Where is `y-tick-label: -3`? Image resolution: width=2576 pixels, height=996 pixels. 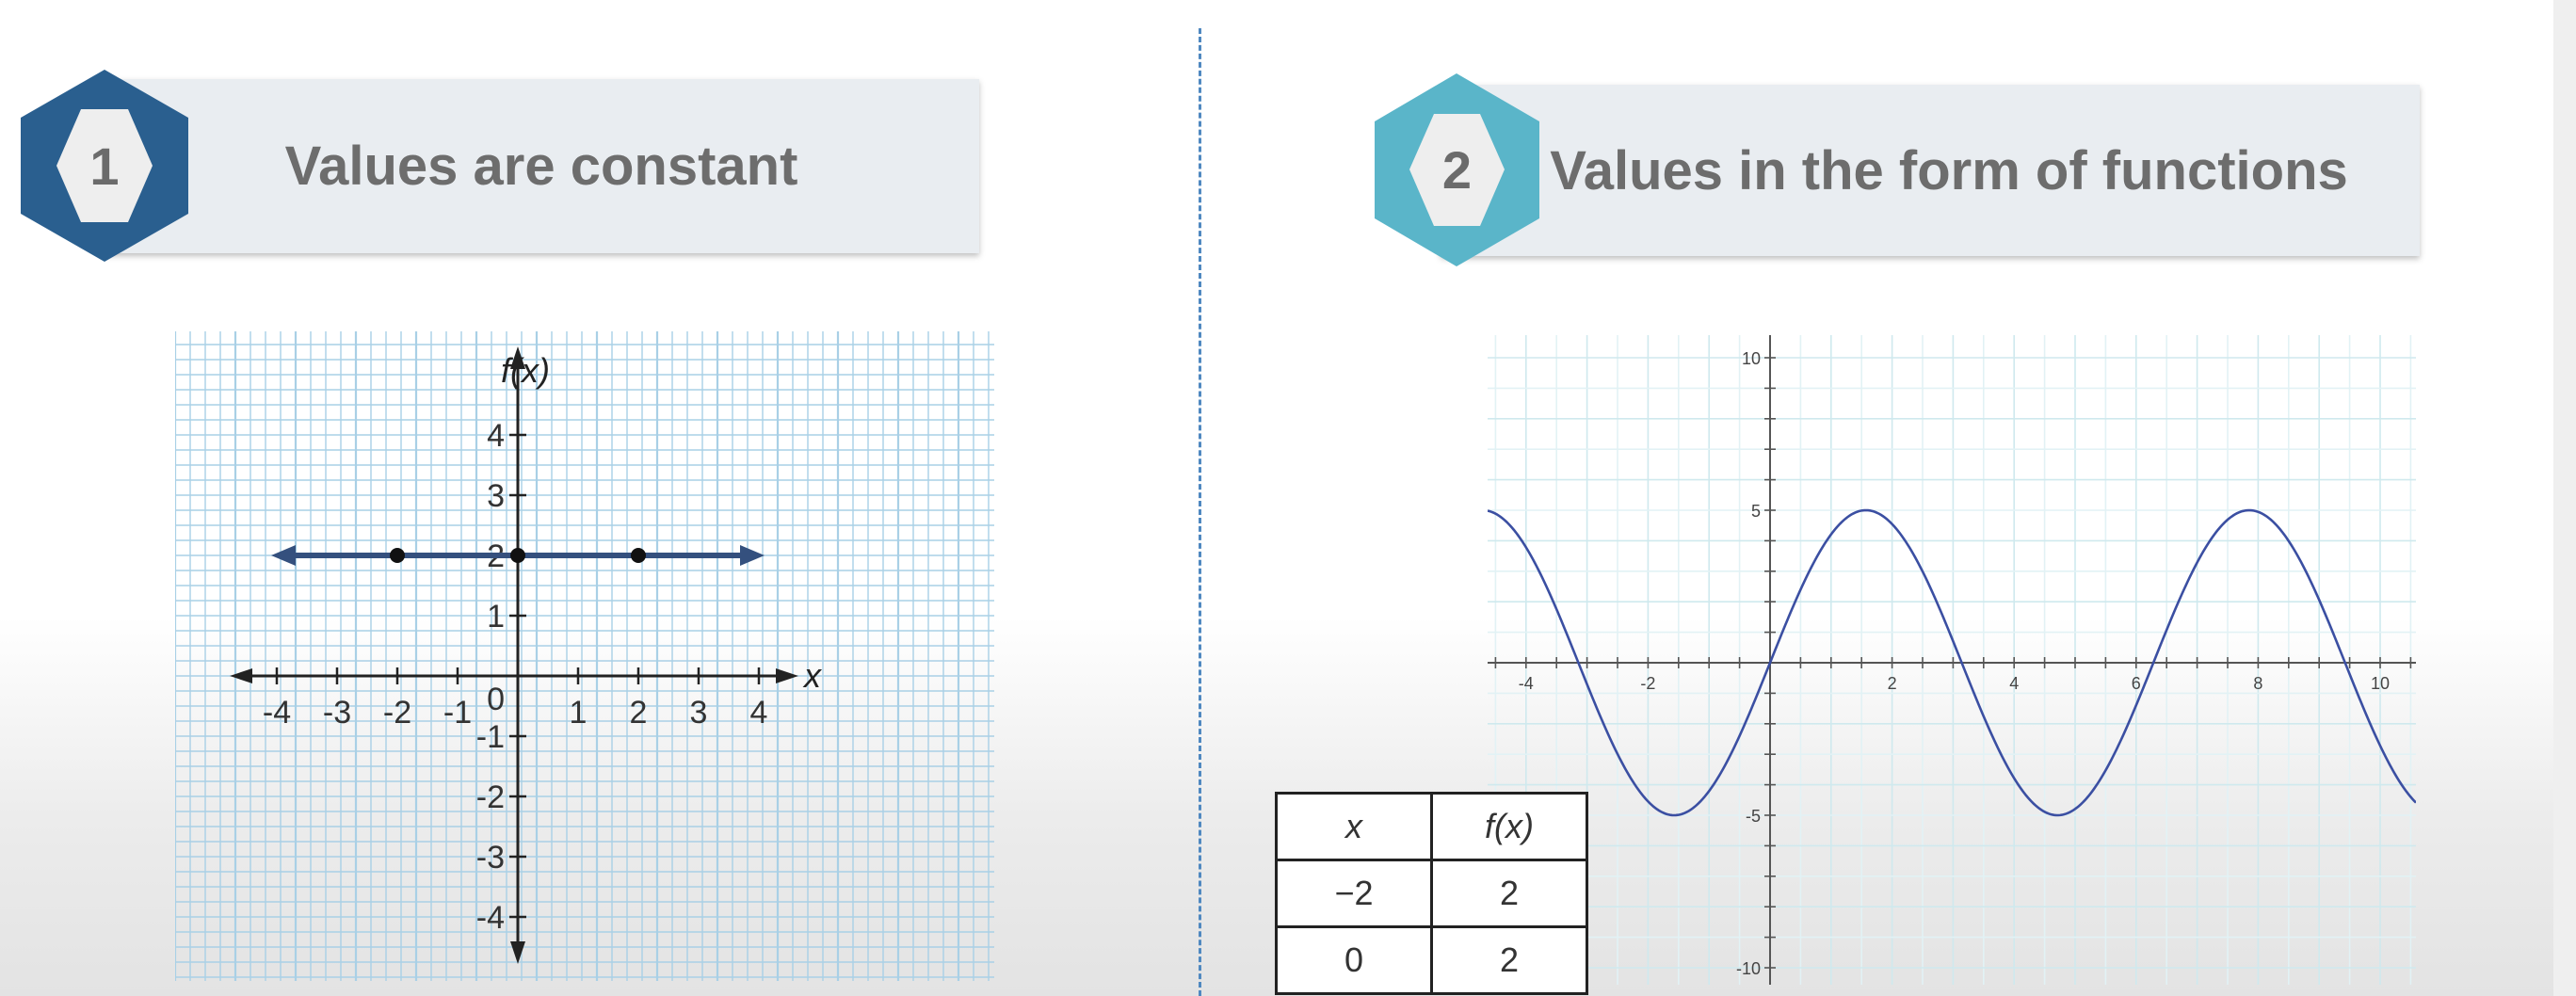 y-tick-label: -3 is located at coordinates (490, 858).